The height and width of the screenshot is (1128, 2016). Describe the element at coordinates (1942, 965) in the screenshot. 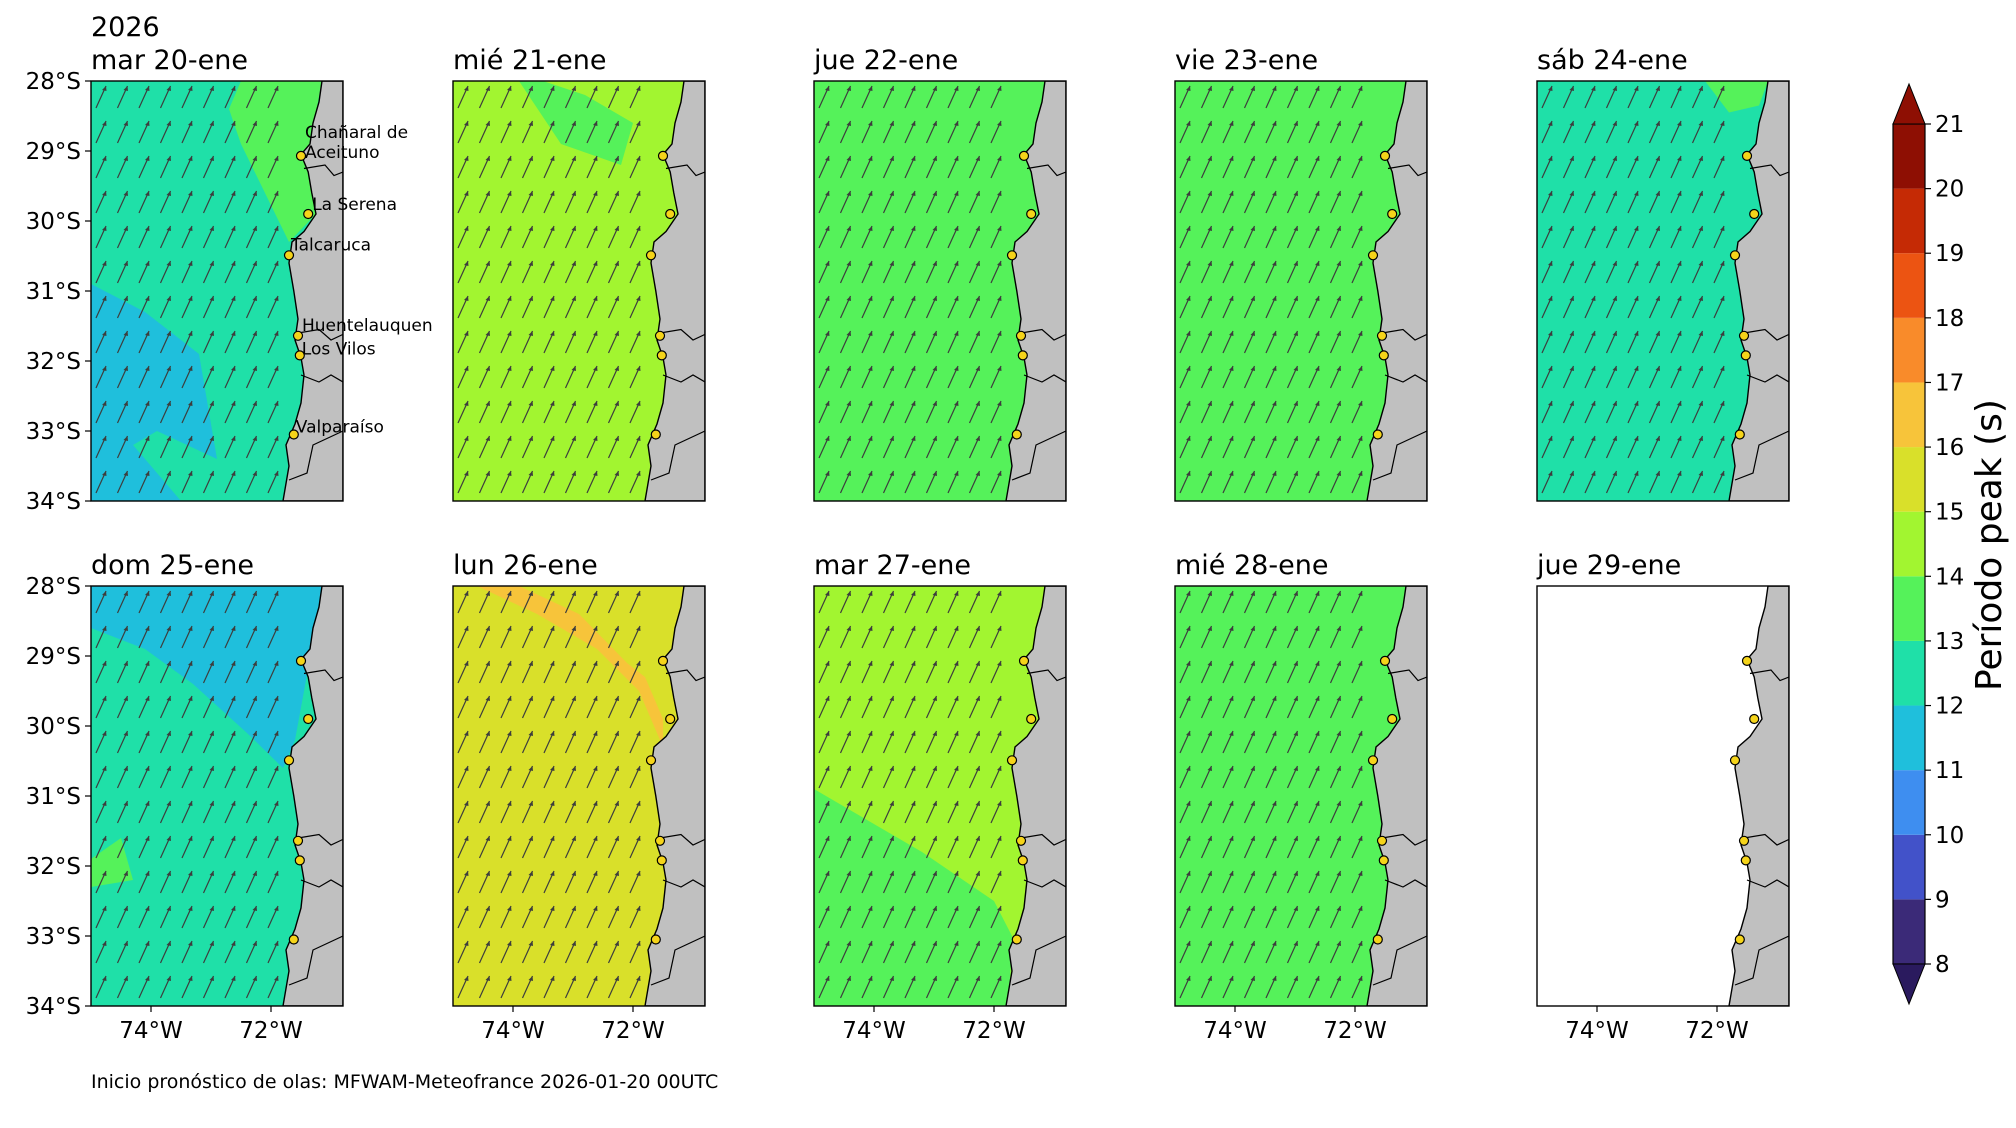

I see `colorbar-tick-label: 8` at that location.